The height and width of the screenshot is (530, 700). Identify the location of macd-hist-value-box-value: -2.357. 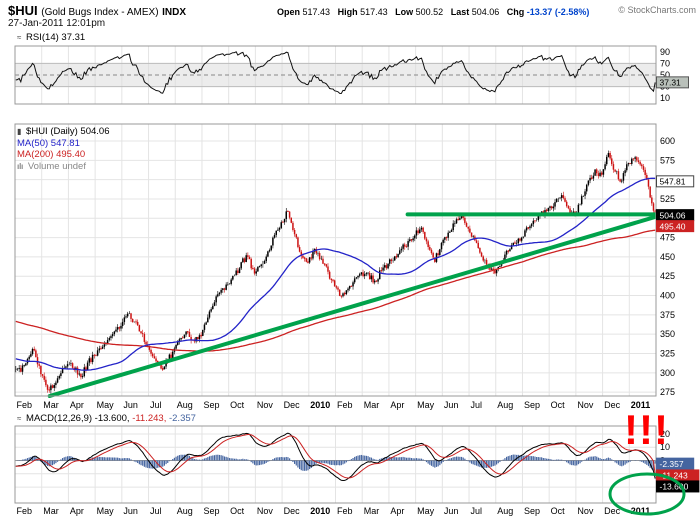
(672, 464).